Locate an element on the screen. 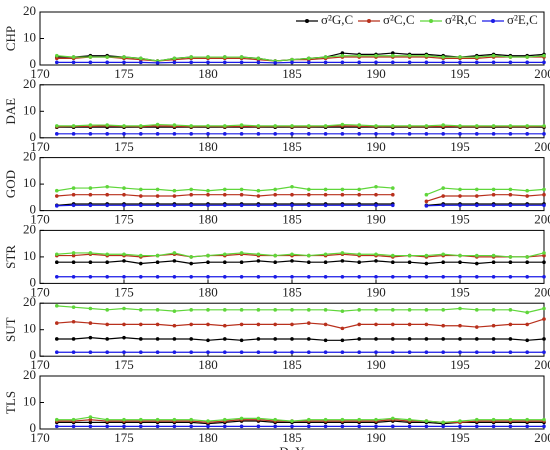  y-tick-label: 20 is located at coordinates (29, 83).